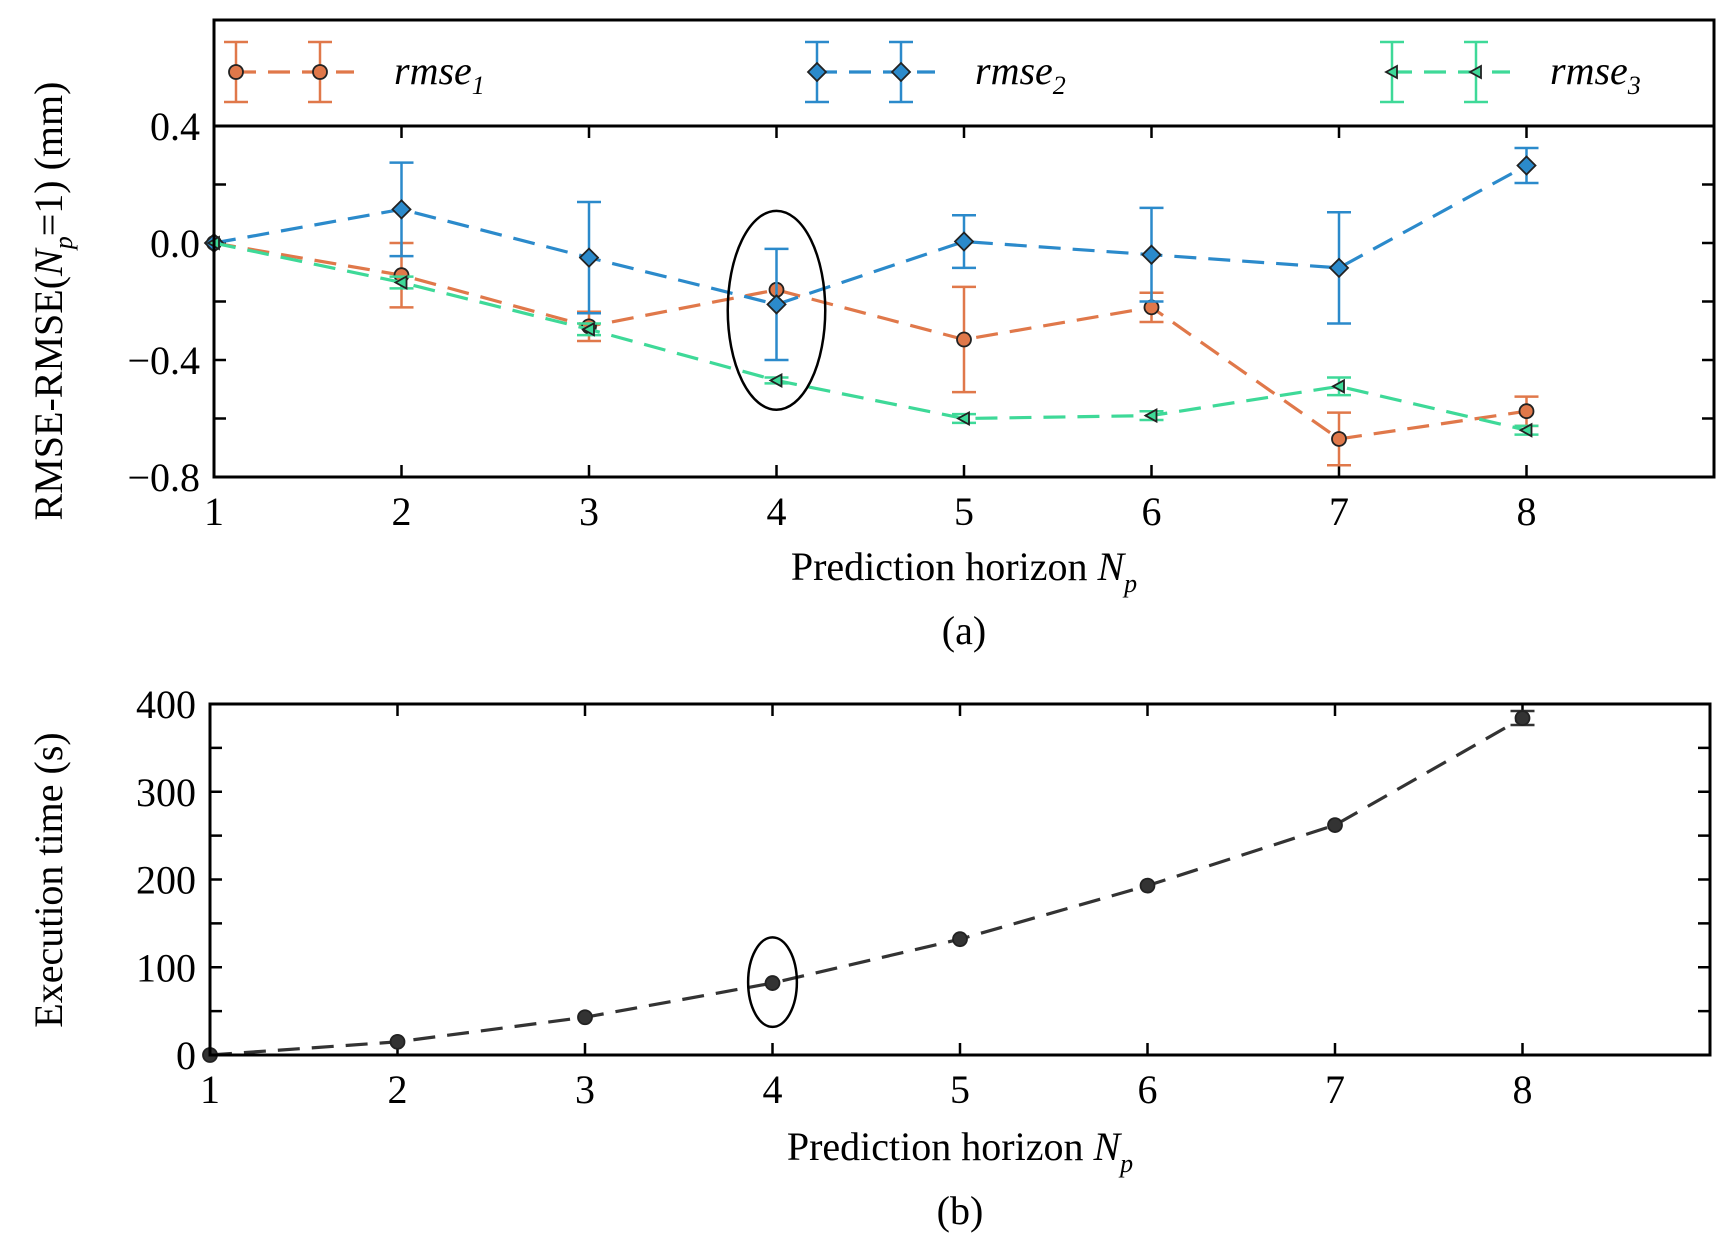 The width and height of the screenshot is (1733, 1241). Describe the element at coordinates (166, 880) in the screenshot. I see `y-tick-label: 200` at that location.